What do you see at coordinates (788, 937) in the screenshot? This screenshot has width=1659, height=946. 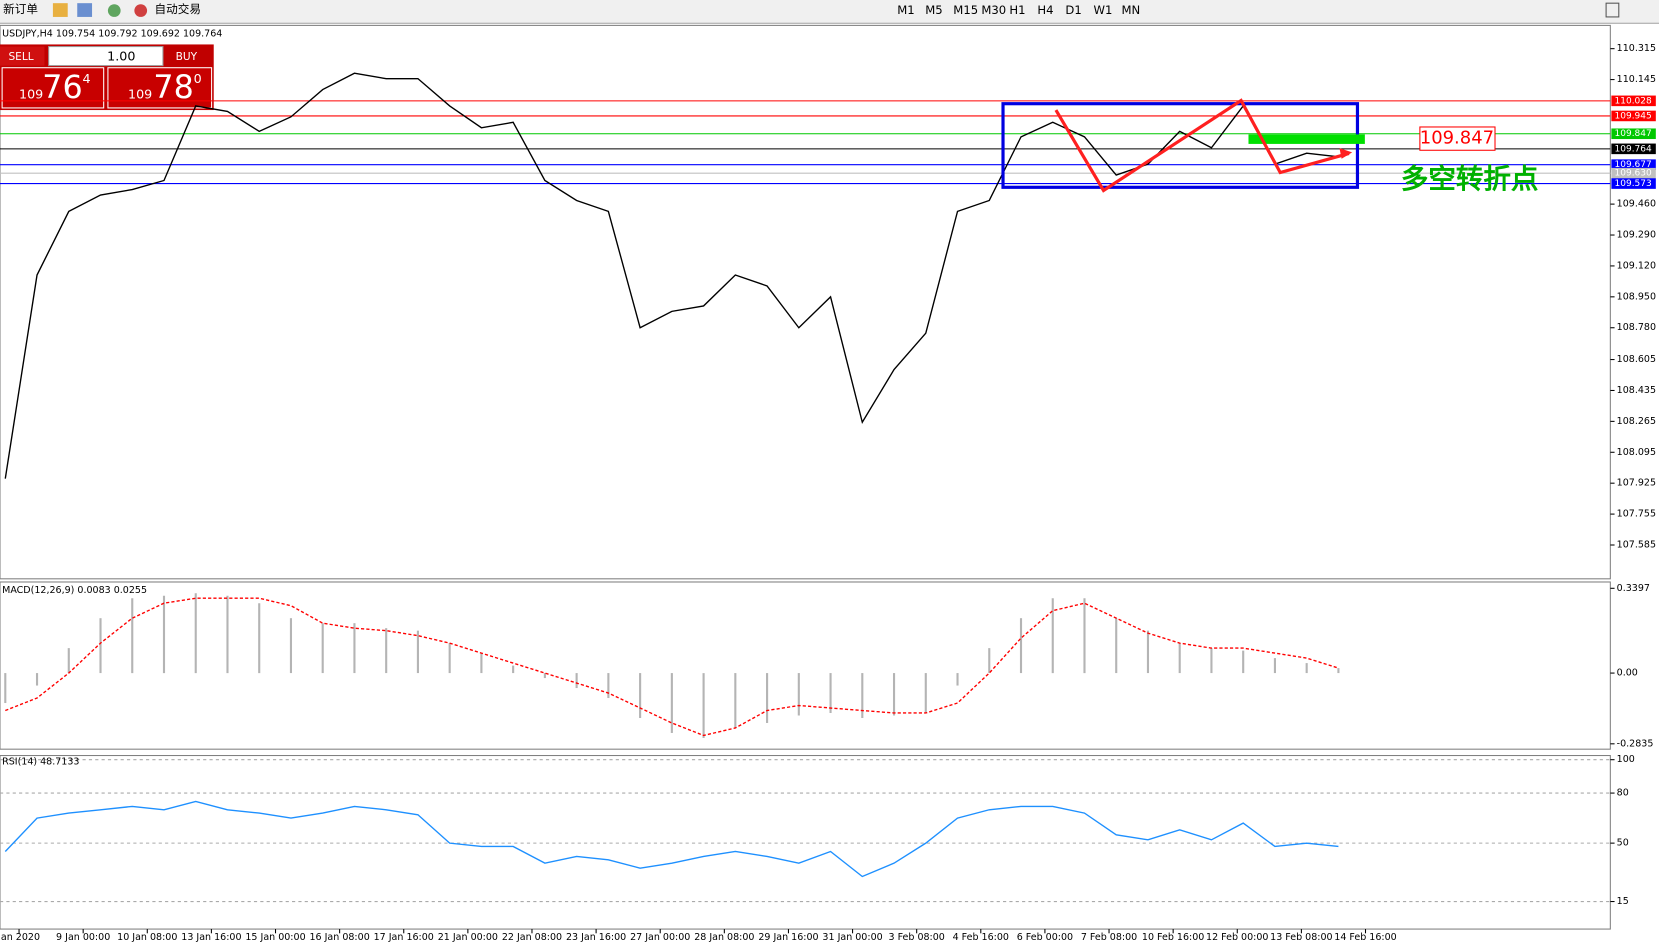 I see `x-tick-label: 29 Jan 16:00` at bounding box center [788, 937].